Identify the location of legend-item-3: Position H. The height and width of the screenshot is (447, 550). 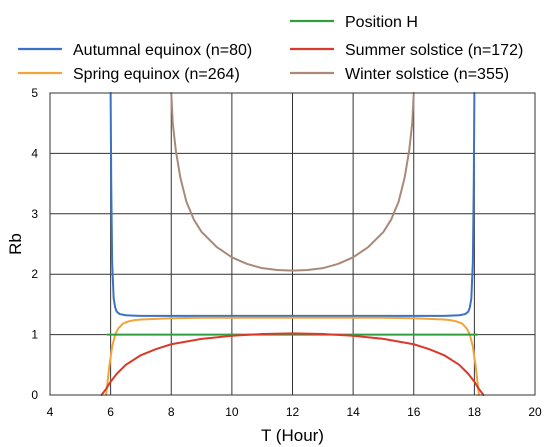
(354, 22).